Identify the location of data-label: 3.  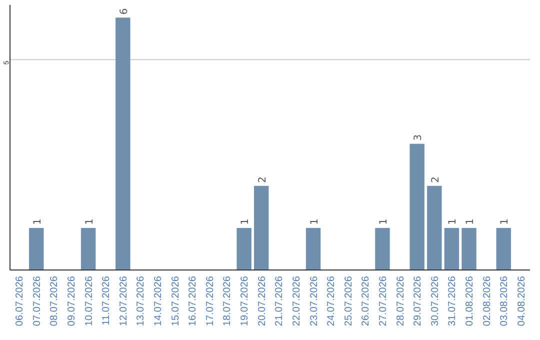
(418, 137).